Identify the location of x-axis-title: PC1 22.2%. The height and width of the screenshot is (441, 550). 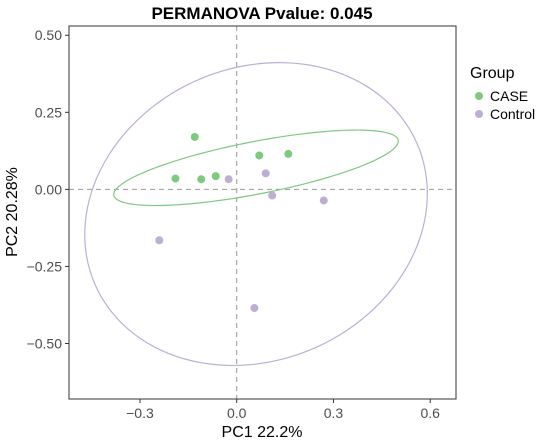
(262, 432).